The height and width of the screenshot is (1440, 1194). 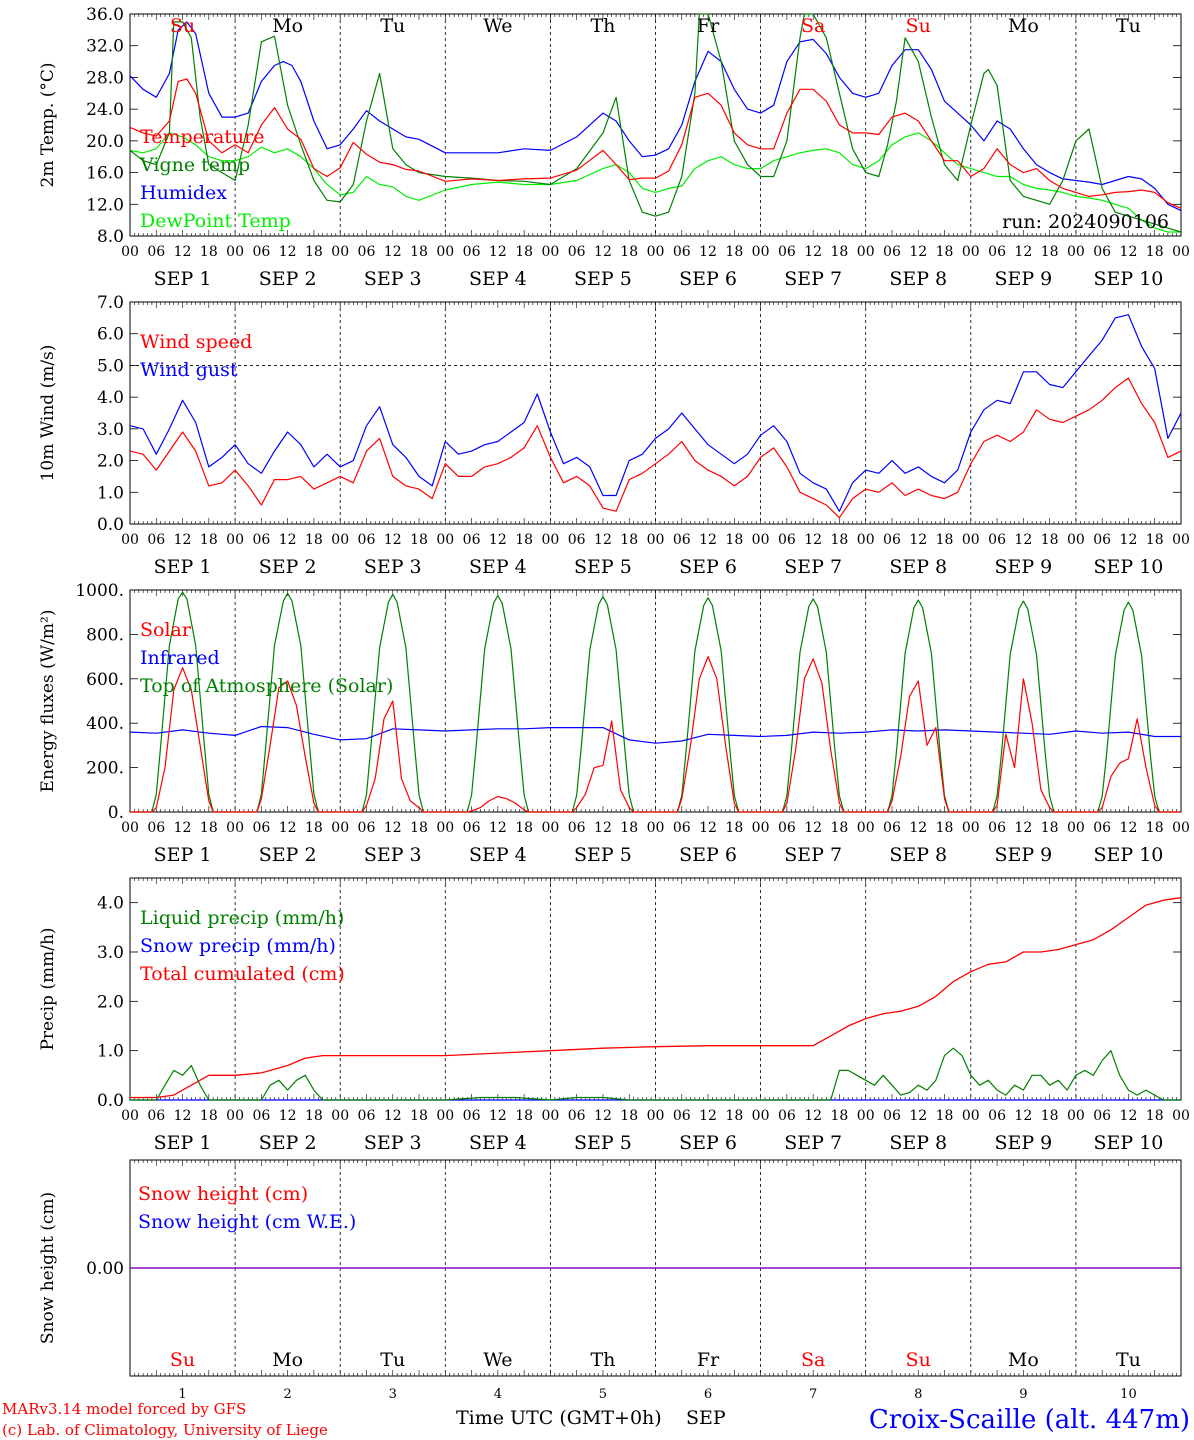 I want to click on precip-y-axis-label: Precip (mm/h), so click(x=48, y=988).